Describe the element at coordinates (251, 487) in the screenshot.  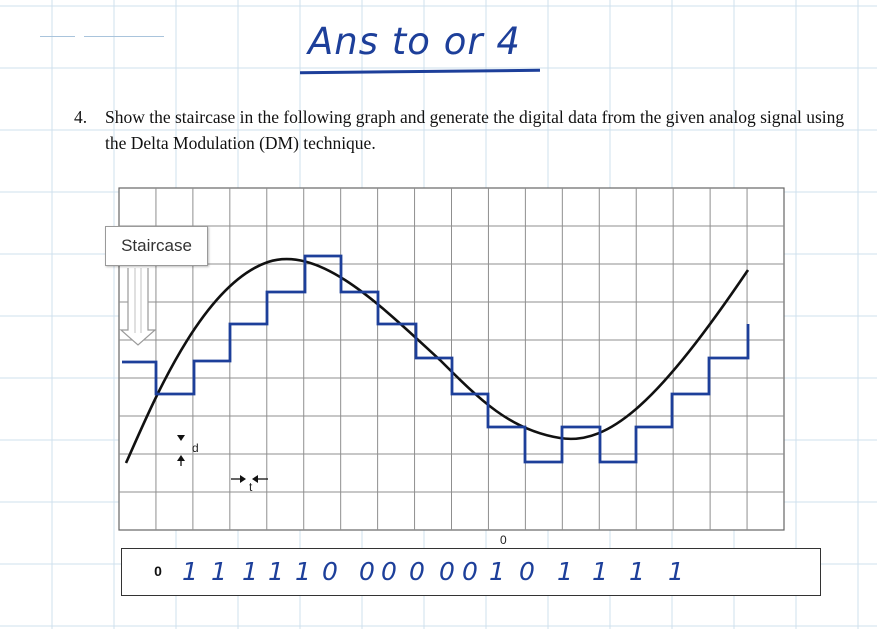
I see `time-interval-label: t` at that location.